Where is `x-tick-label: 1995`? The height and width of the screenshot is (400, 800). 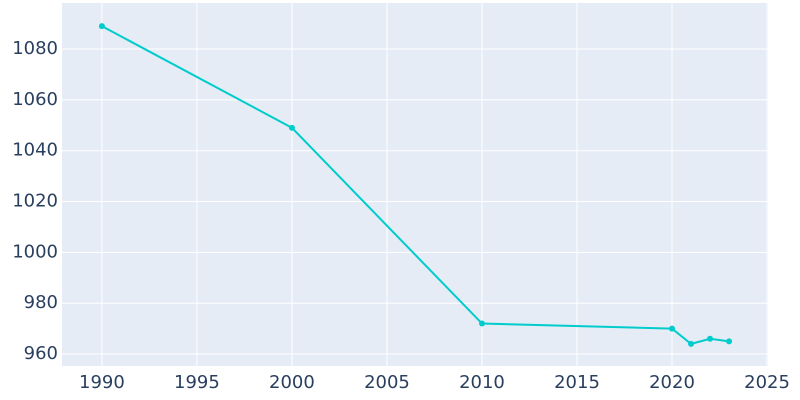 x-tick-label: 1995 is located at coordinates (197, 382).